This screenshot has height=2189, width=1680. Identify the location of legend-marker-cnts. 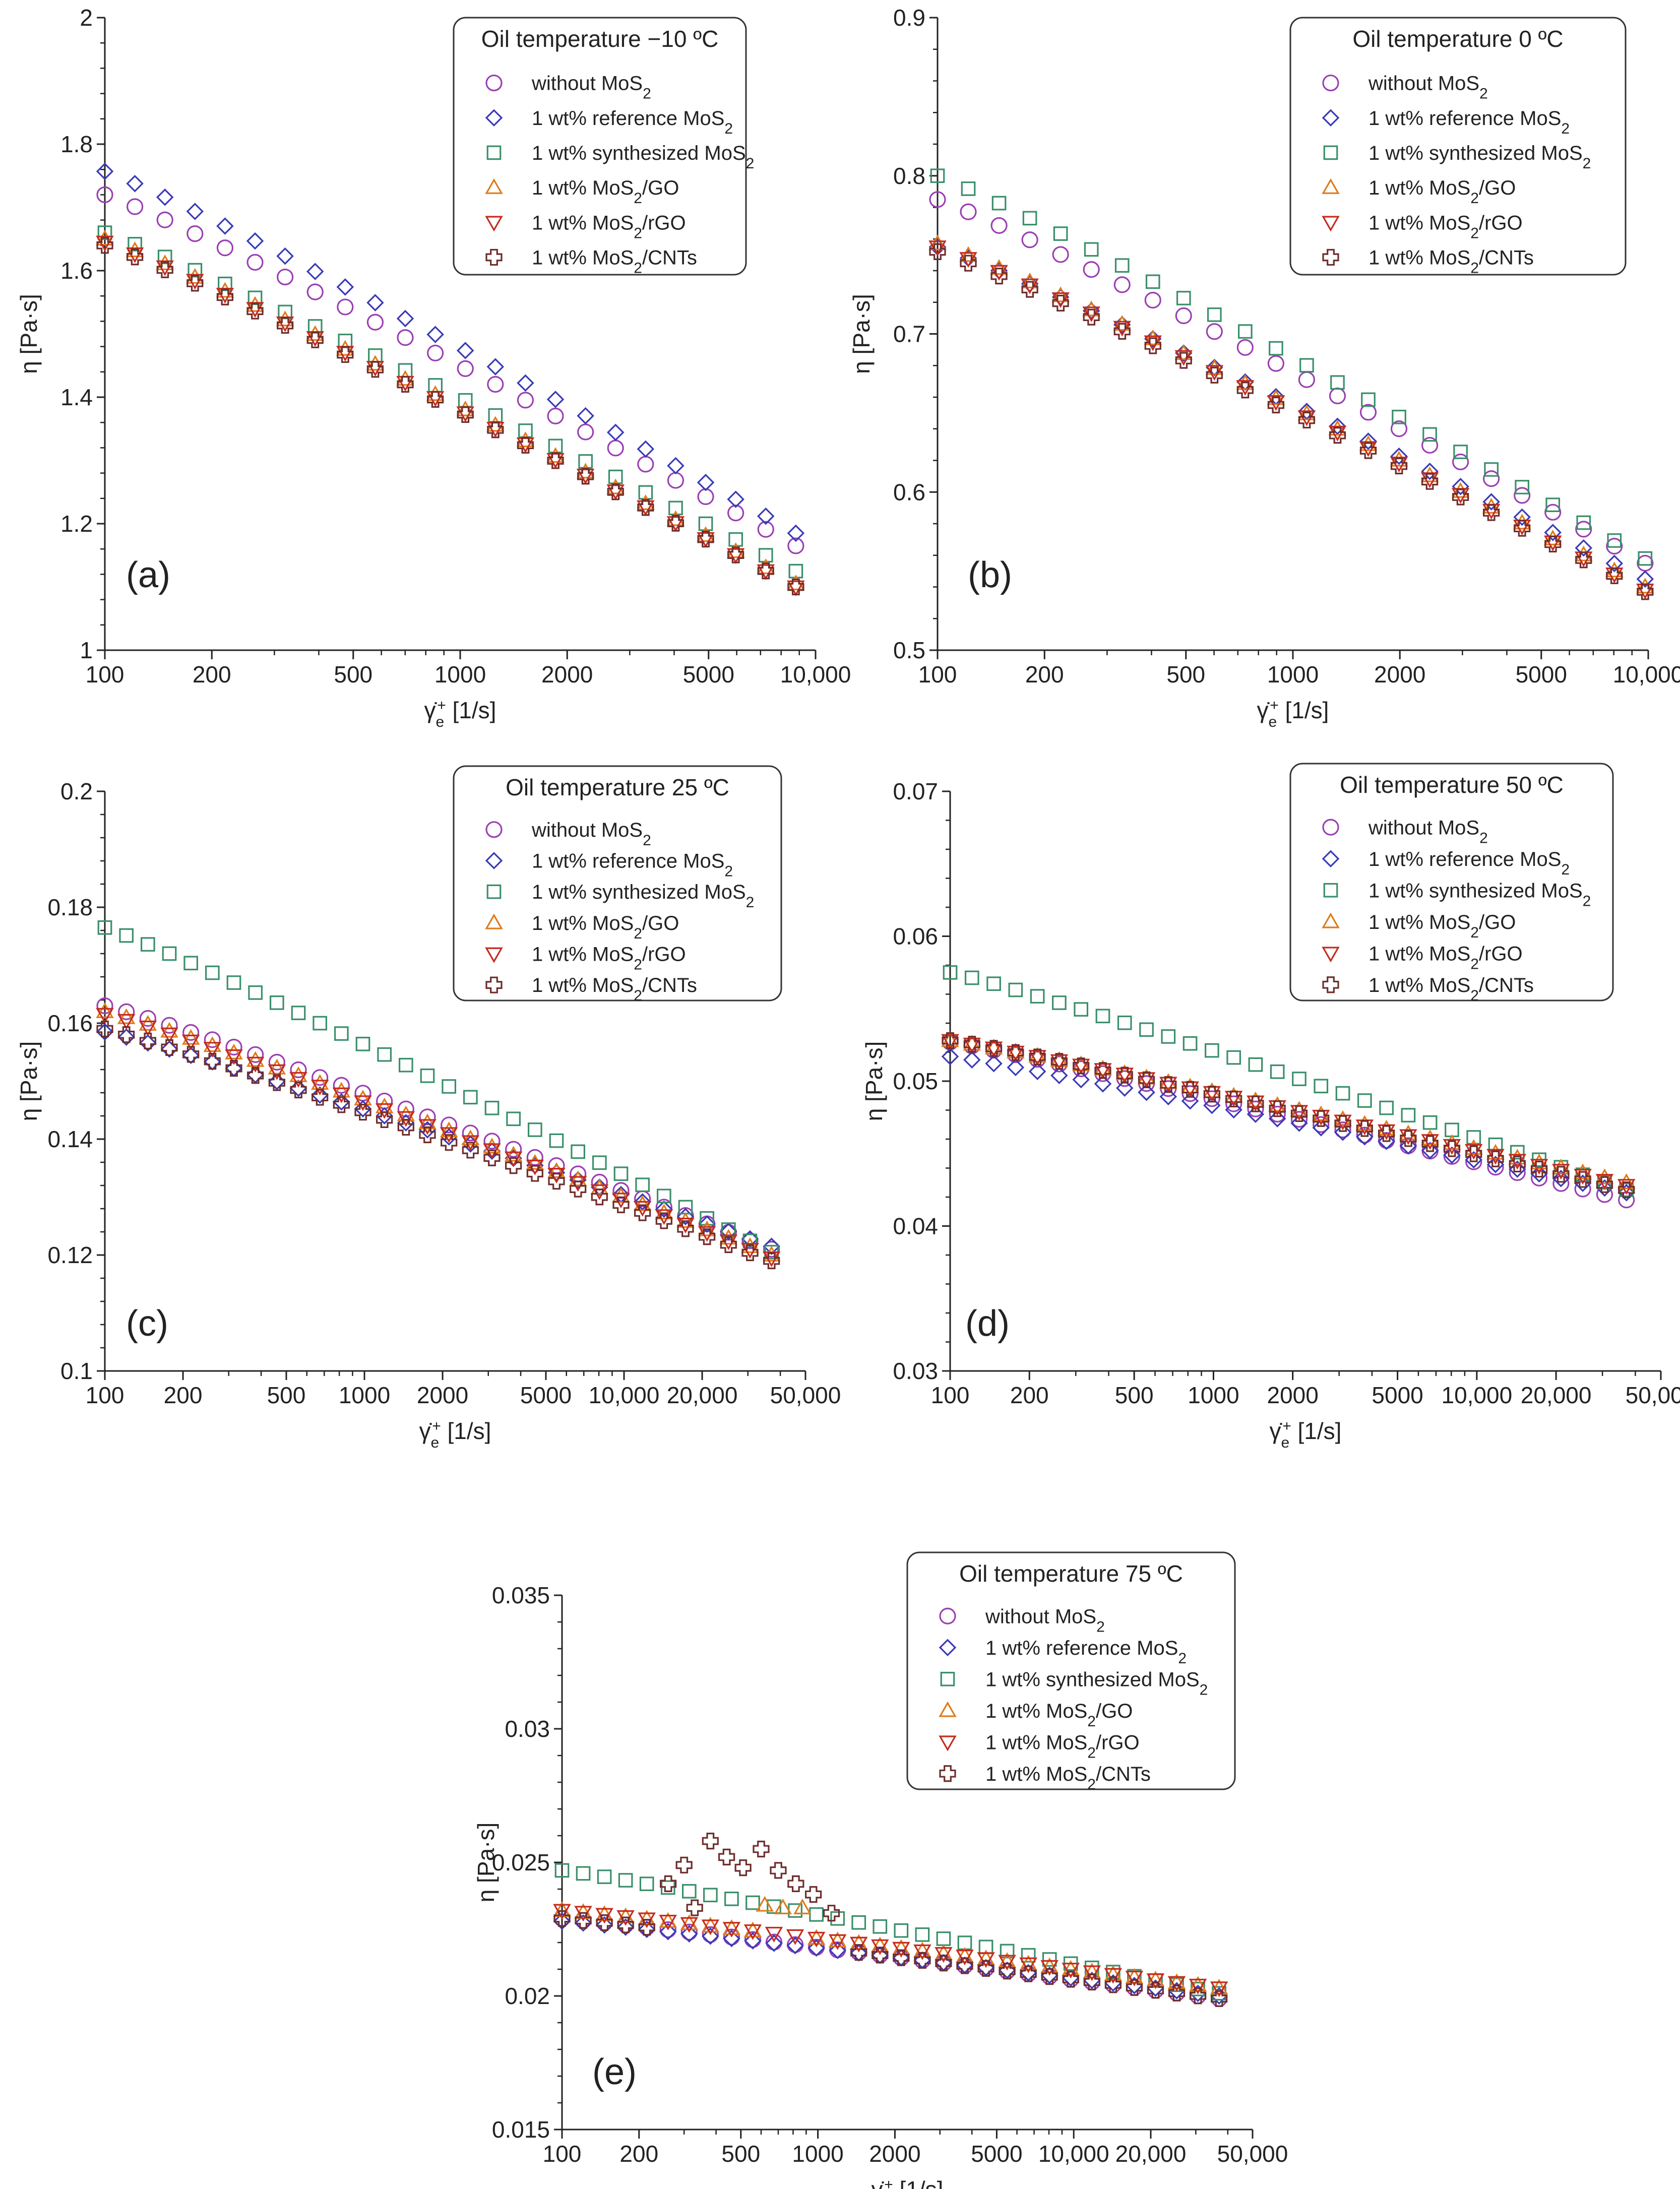
(494, 257).